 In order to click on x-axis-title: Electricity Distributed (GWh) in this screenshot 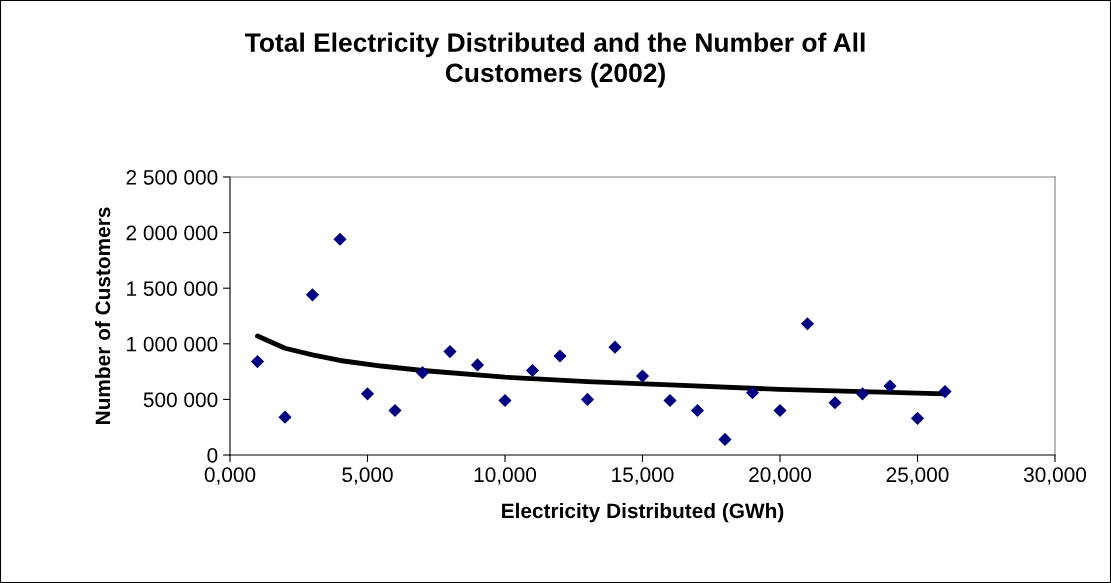, I will do `click(643, 512)`.